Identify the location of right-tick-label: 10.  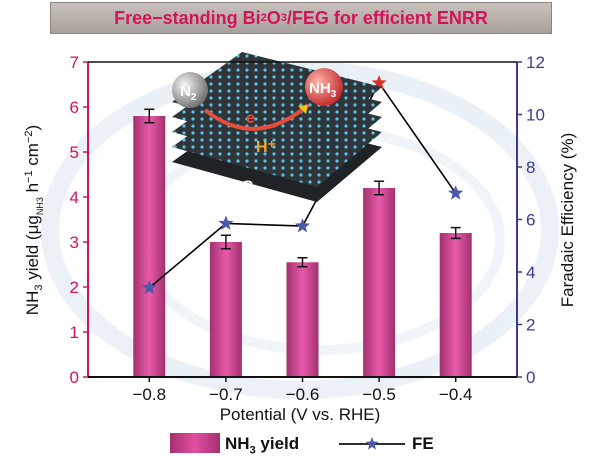
(535, 115).